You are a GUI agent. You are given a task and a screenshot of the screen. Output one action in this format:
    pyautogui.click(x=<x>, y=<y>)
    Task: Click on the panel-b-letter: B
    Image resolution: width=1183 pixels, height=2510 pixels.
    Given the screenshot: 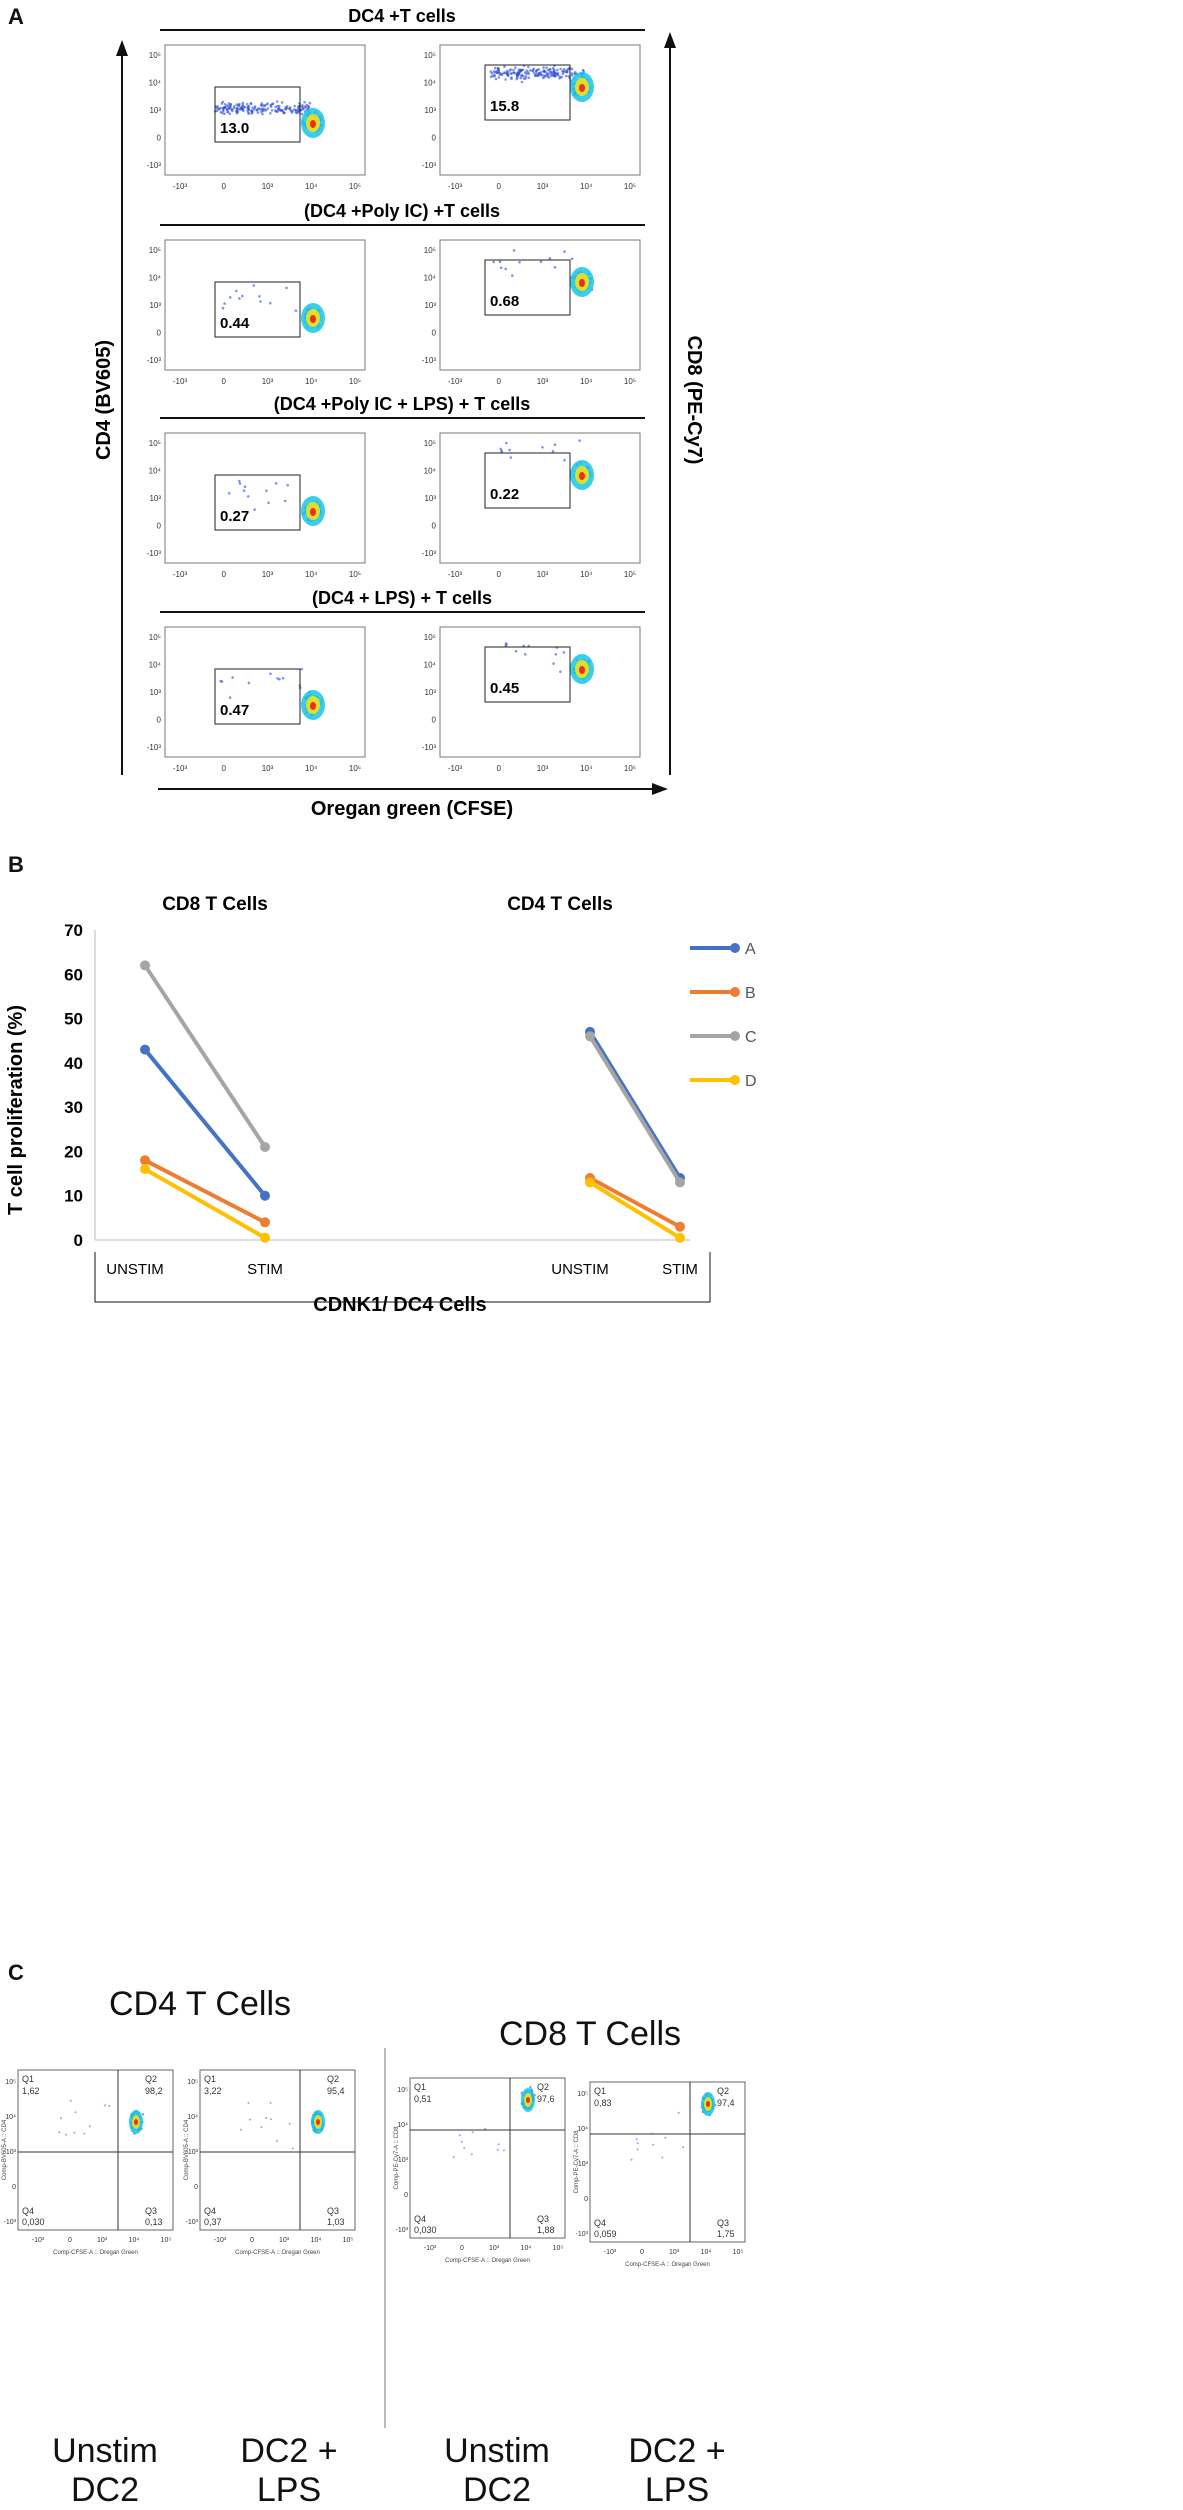 What is the action you would take?
    pyautogui.click(x=16, y=864)
    